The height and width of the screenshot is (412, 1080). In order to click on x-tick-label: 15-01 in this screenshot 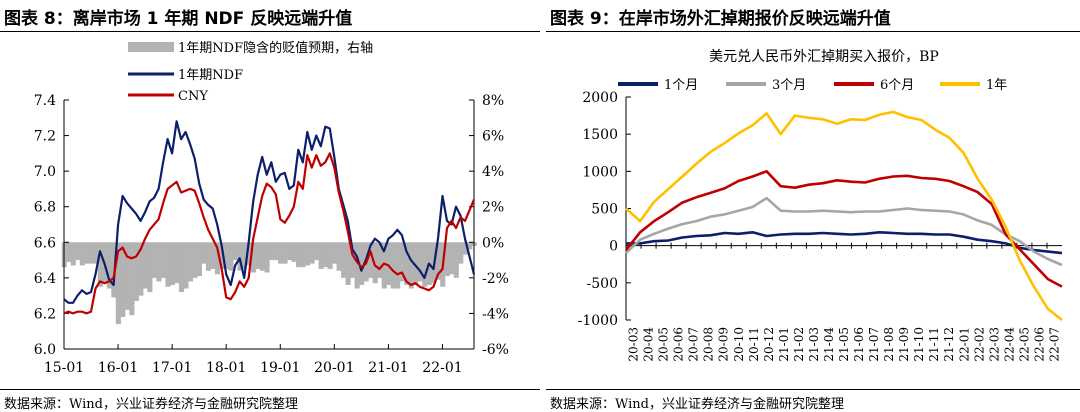, I will do `click(64, 368)`.